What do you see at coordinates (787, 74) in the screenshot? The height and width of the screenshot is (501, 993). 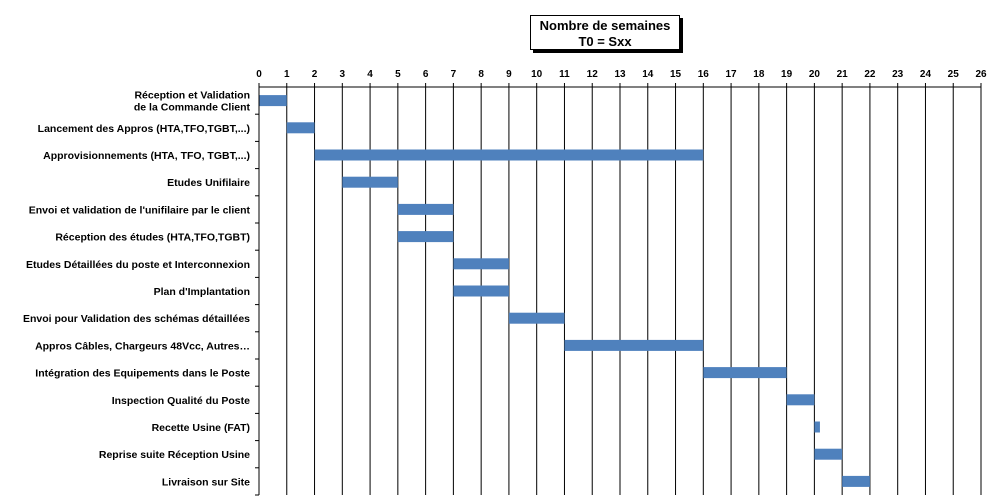 I see `x-tick-label-19: 19` at bounding box center [787, 74].